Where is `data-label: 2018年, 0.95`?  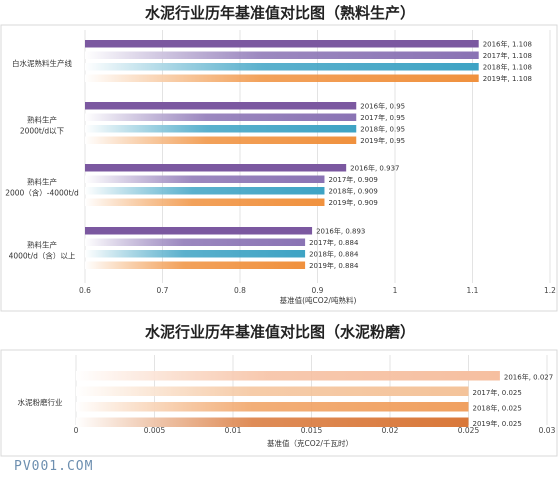
data-label: 2018年, 0.95 is located at coordinates (382, 129).